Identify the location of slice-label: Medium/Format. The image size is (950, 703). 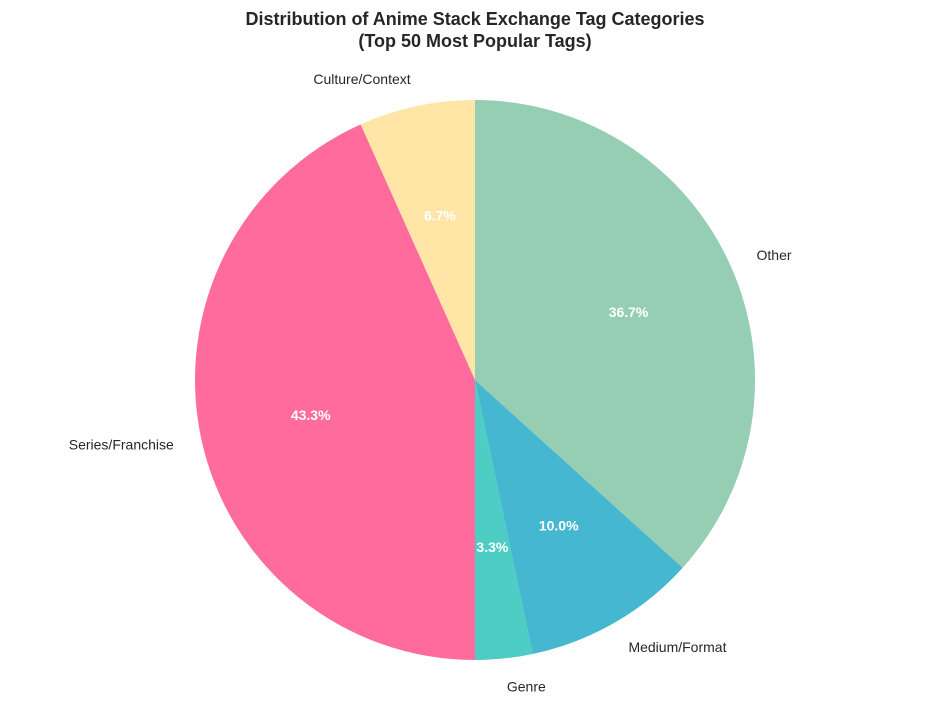
(677, 647).